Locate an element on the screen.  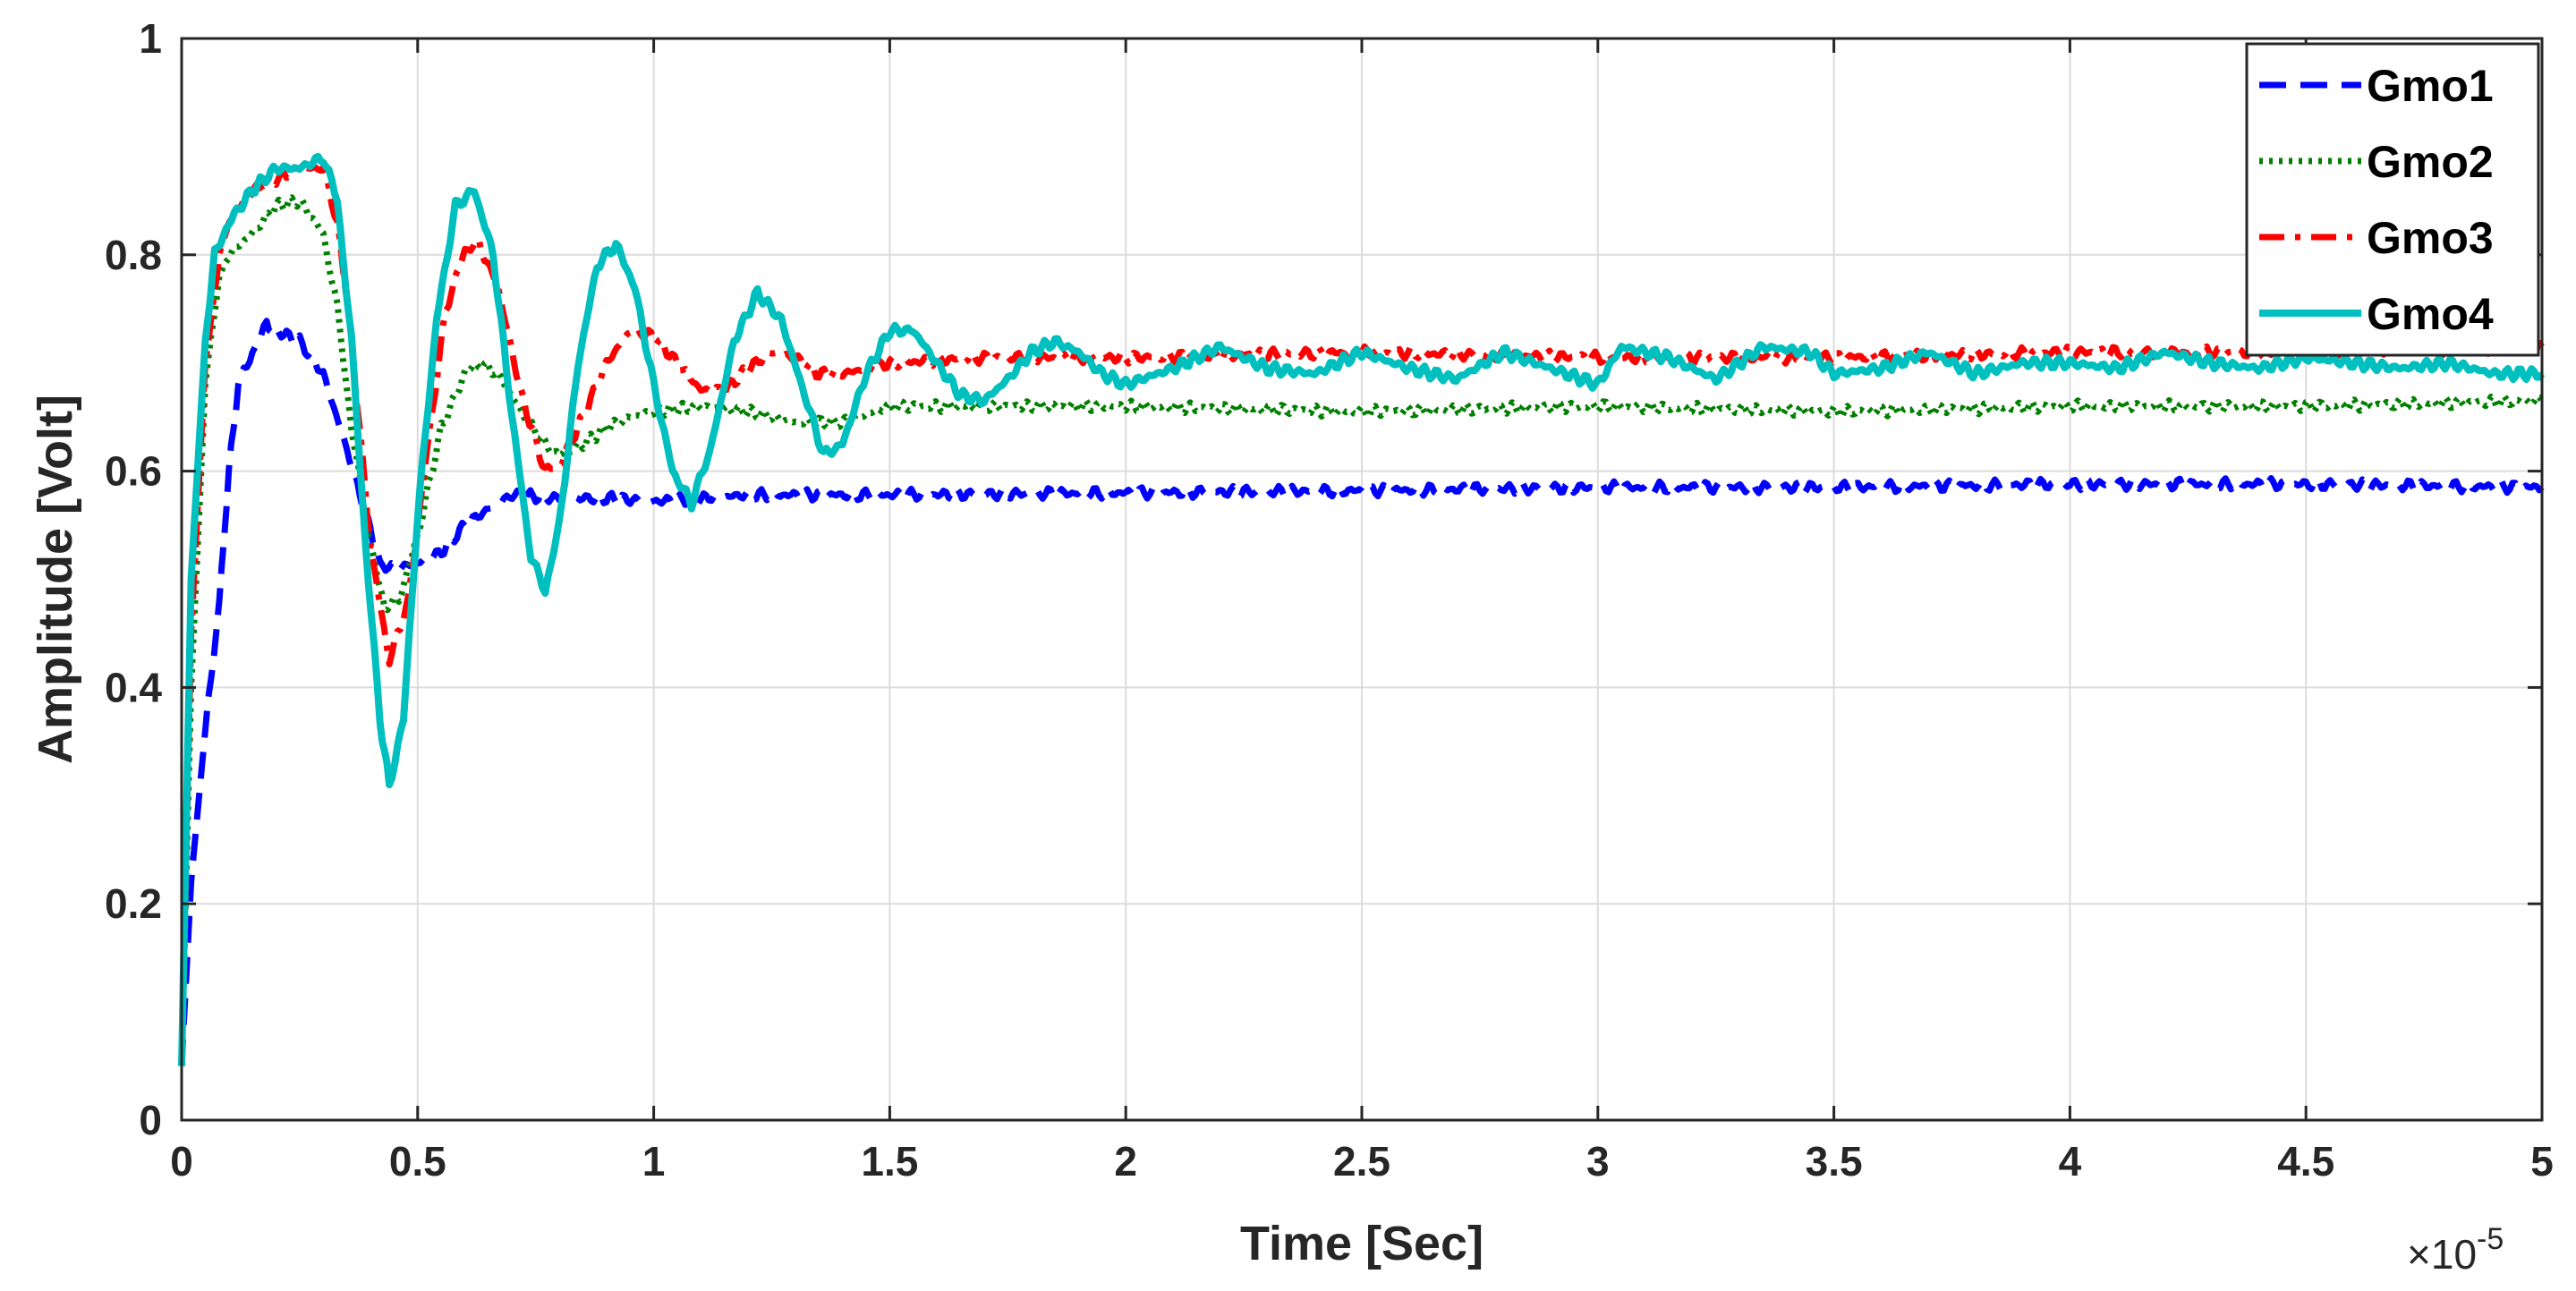
y-tick-label: 0.2 is located at coordinates (133, 903).